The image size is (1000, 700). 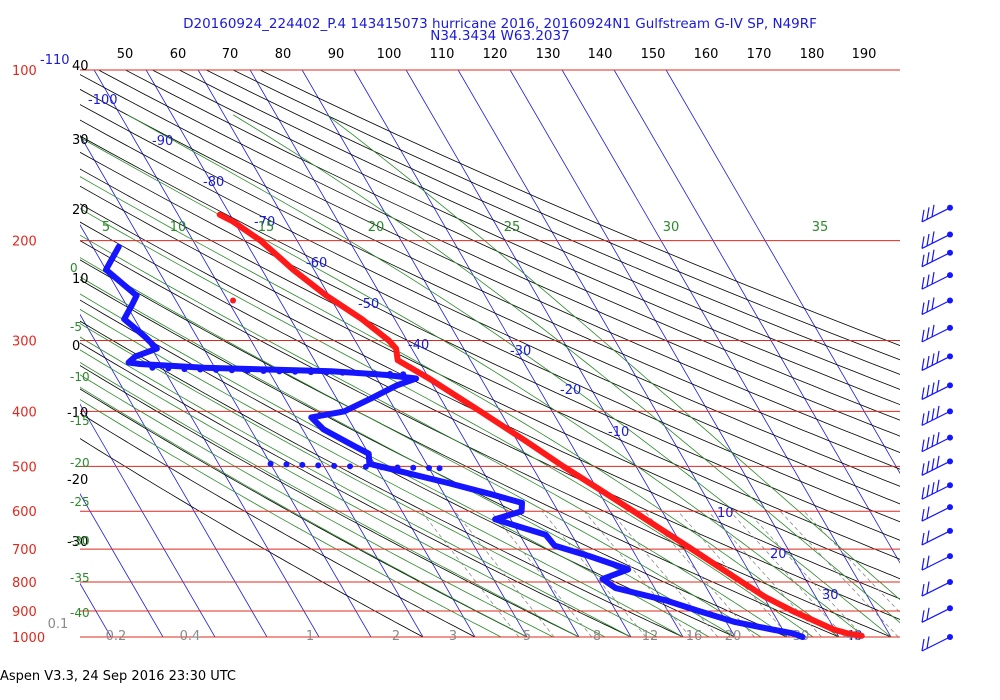 What do you see at coordinates (512, 227) in the screenshot?
I see `theta-e-label: 25` at bounding box center [512, 227].